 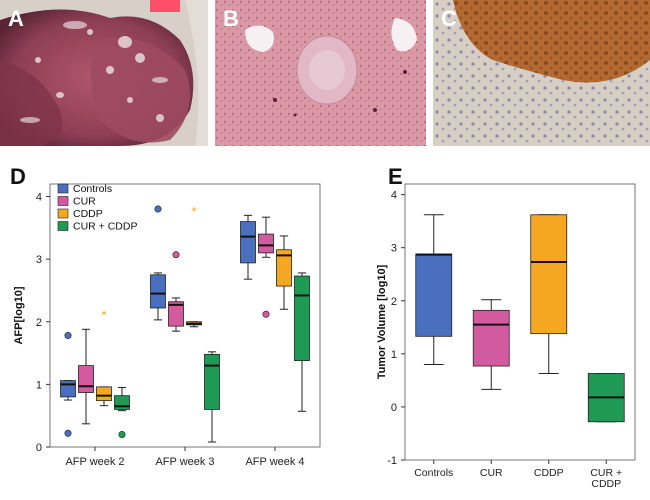 I want to click on box-cur-afp-week-2-box, so click(x=86, y=379).